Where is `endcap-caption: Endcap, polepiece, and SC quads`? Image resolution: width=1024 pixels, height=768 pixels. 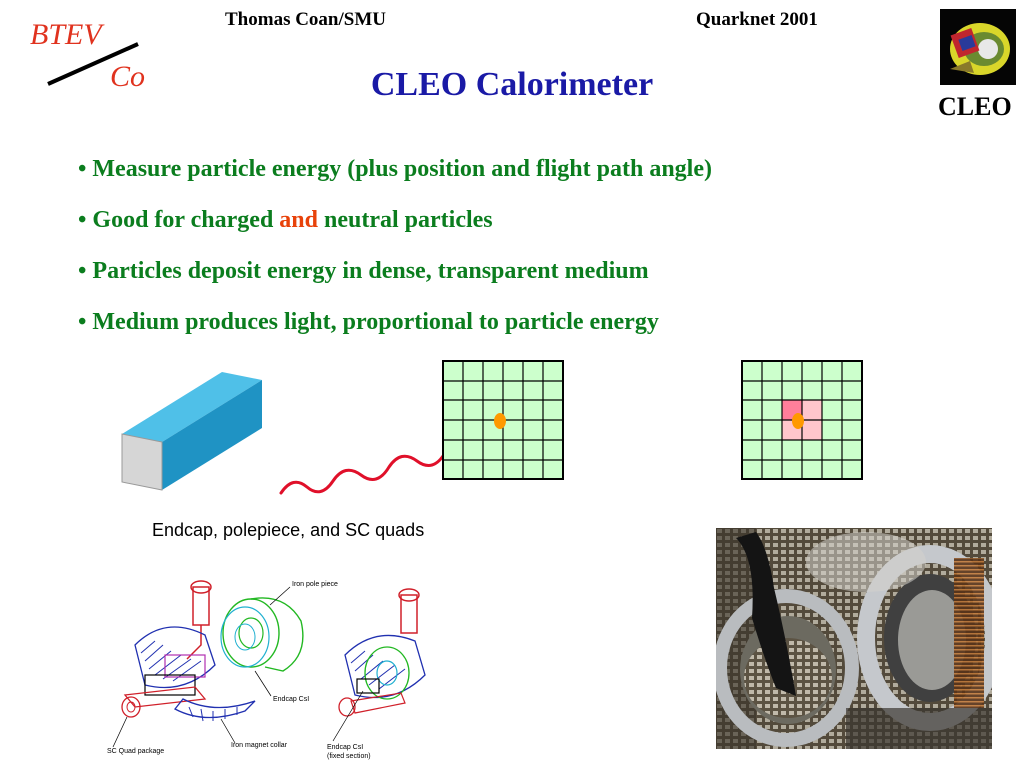 endcap-caption: Endcap, polepiece, and SC quads is located at coordinates (288, 530).